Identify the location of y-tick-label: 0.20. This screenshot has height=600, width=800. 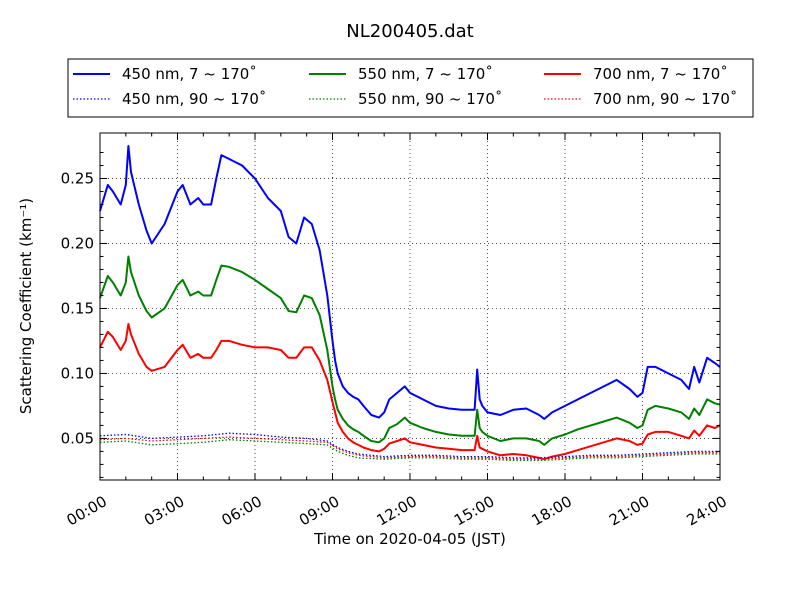
(77, 243).